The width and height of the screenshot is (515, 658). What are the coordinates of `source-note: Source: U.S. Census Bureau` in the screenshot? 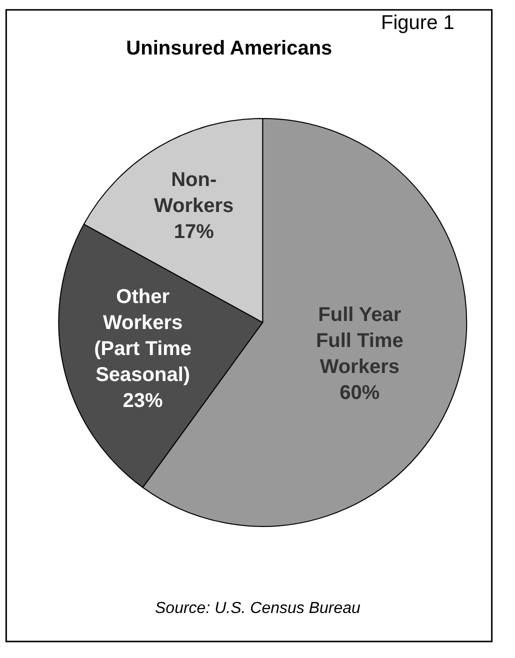 It's located at (258, 608).